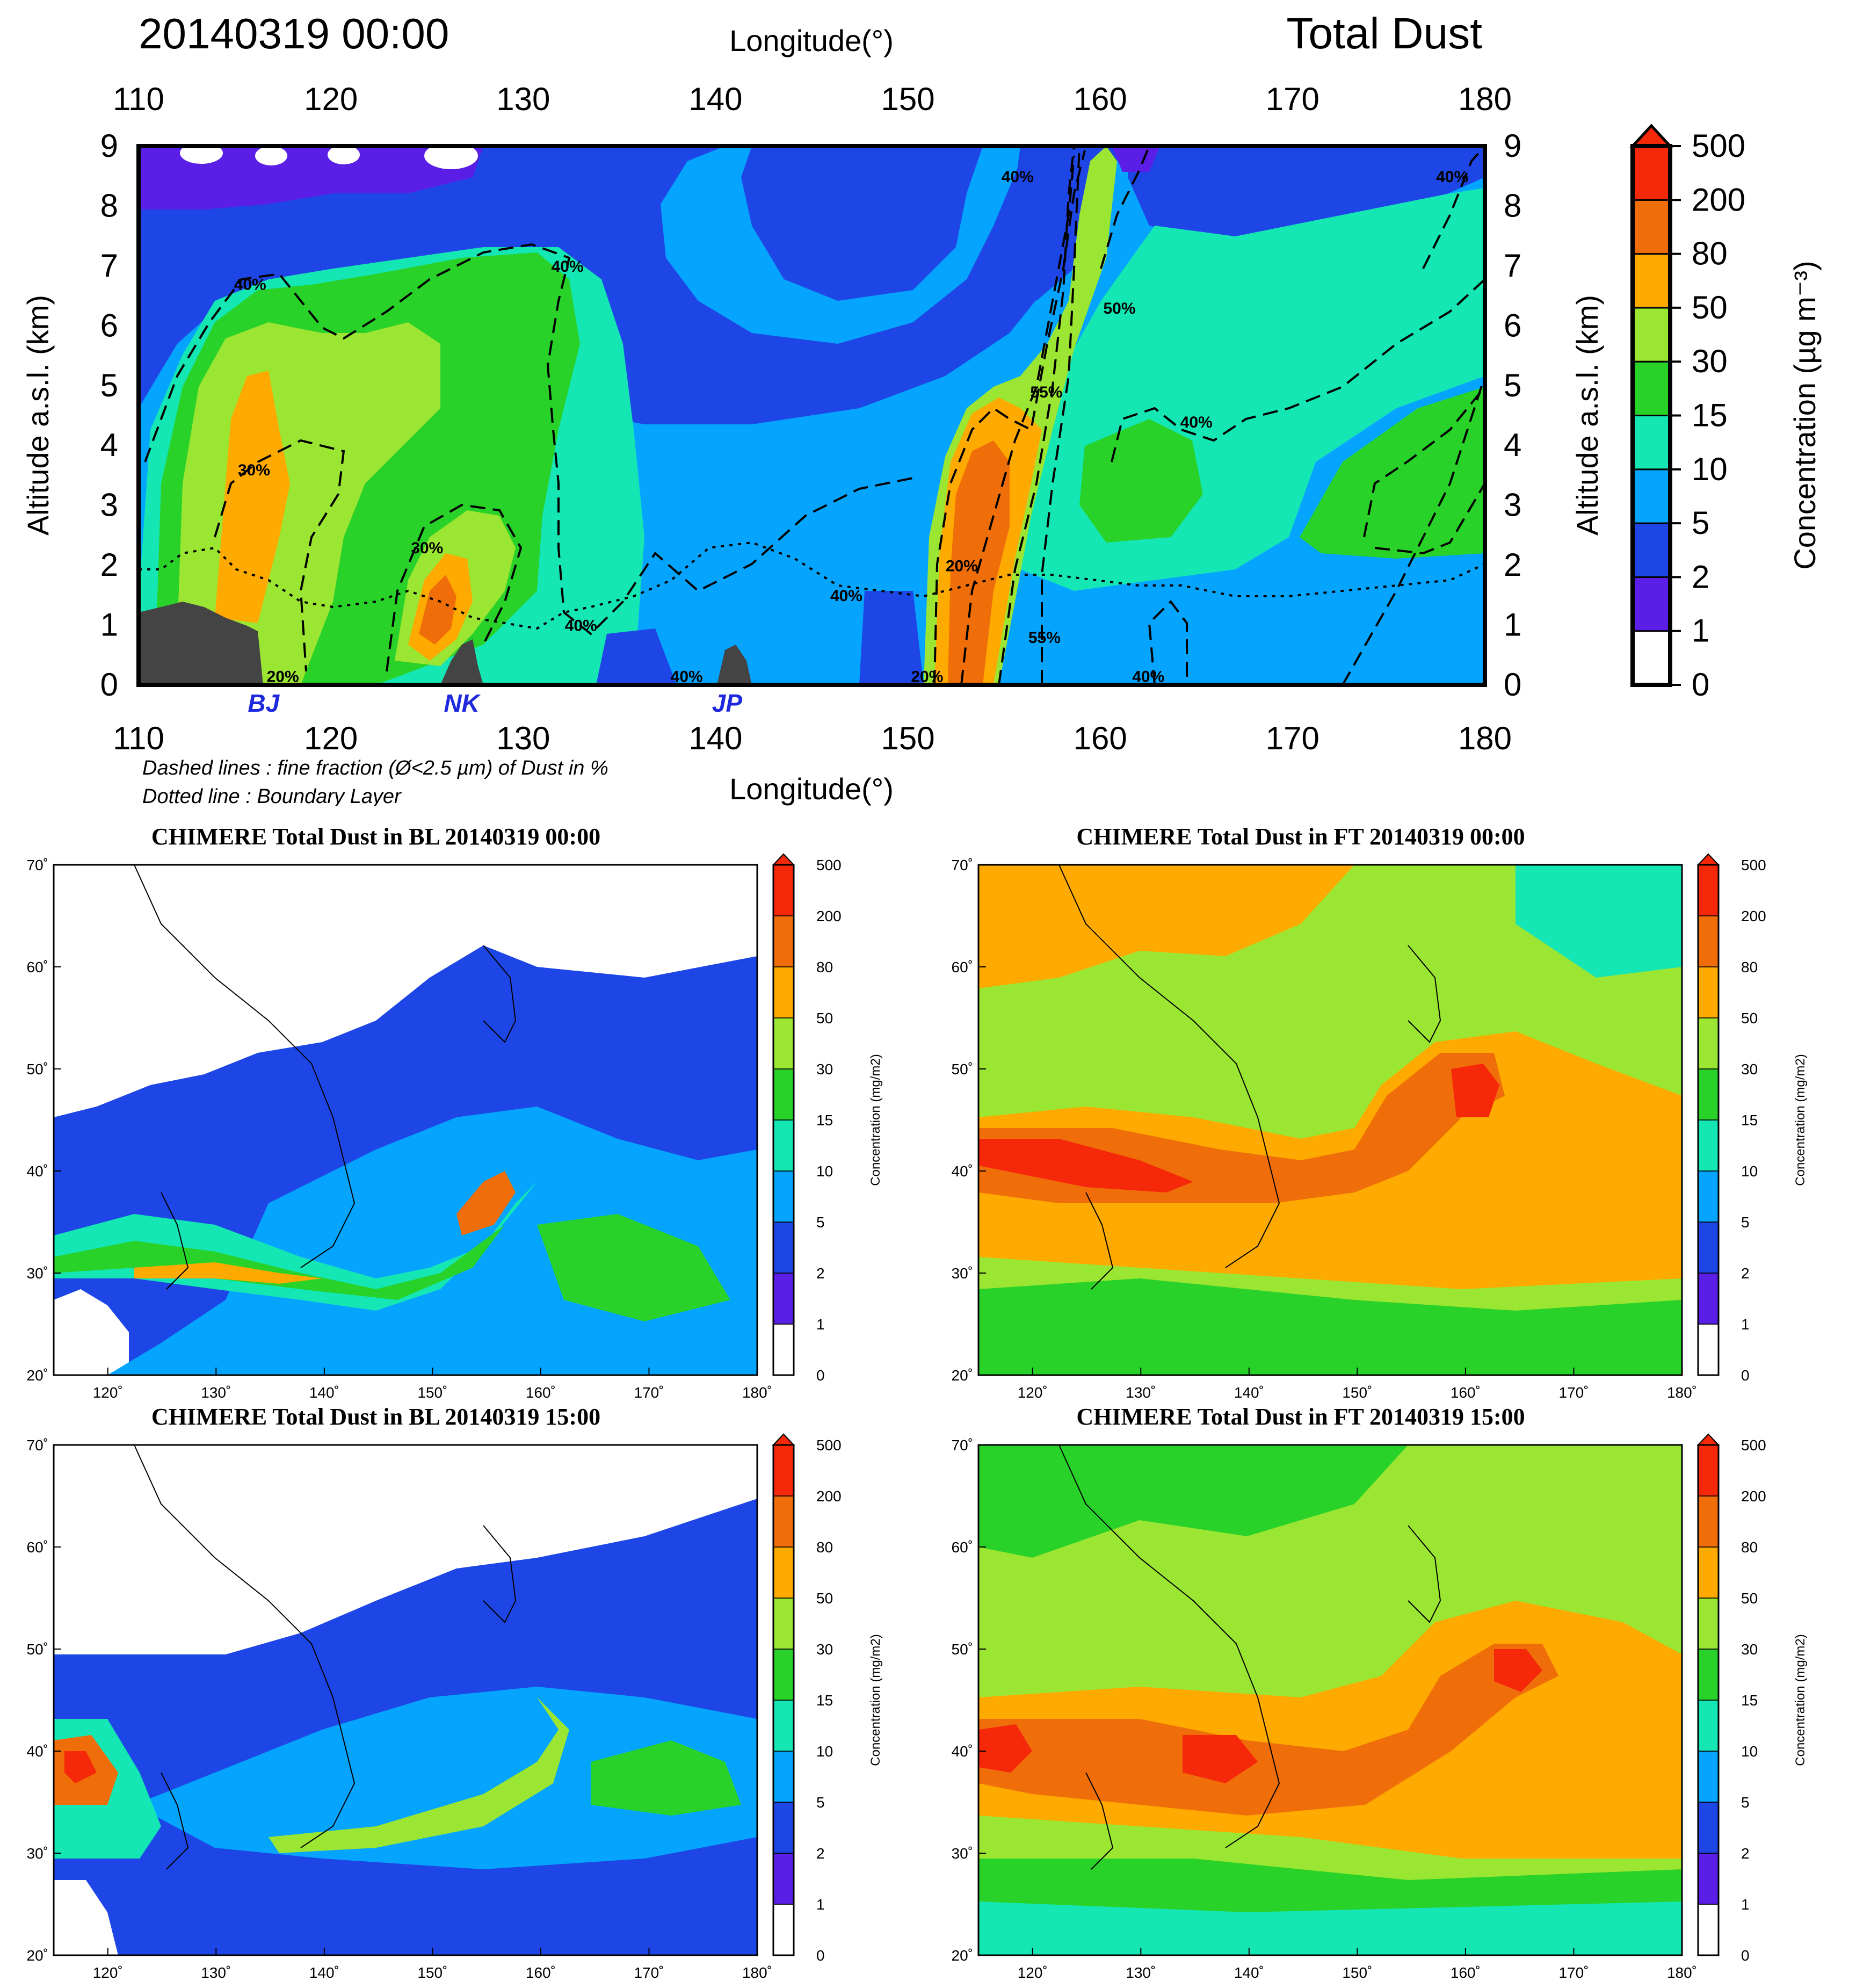 This screenshot has height=1988, width=1849. Describe the element at coordinates (109, 505) in the screenshot. I see `left-y-tick-label: 3` at that location.